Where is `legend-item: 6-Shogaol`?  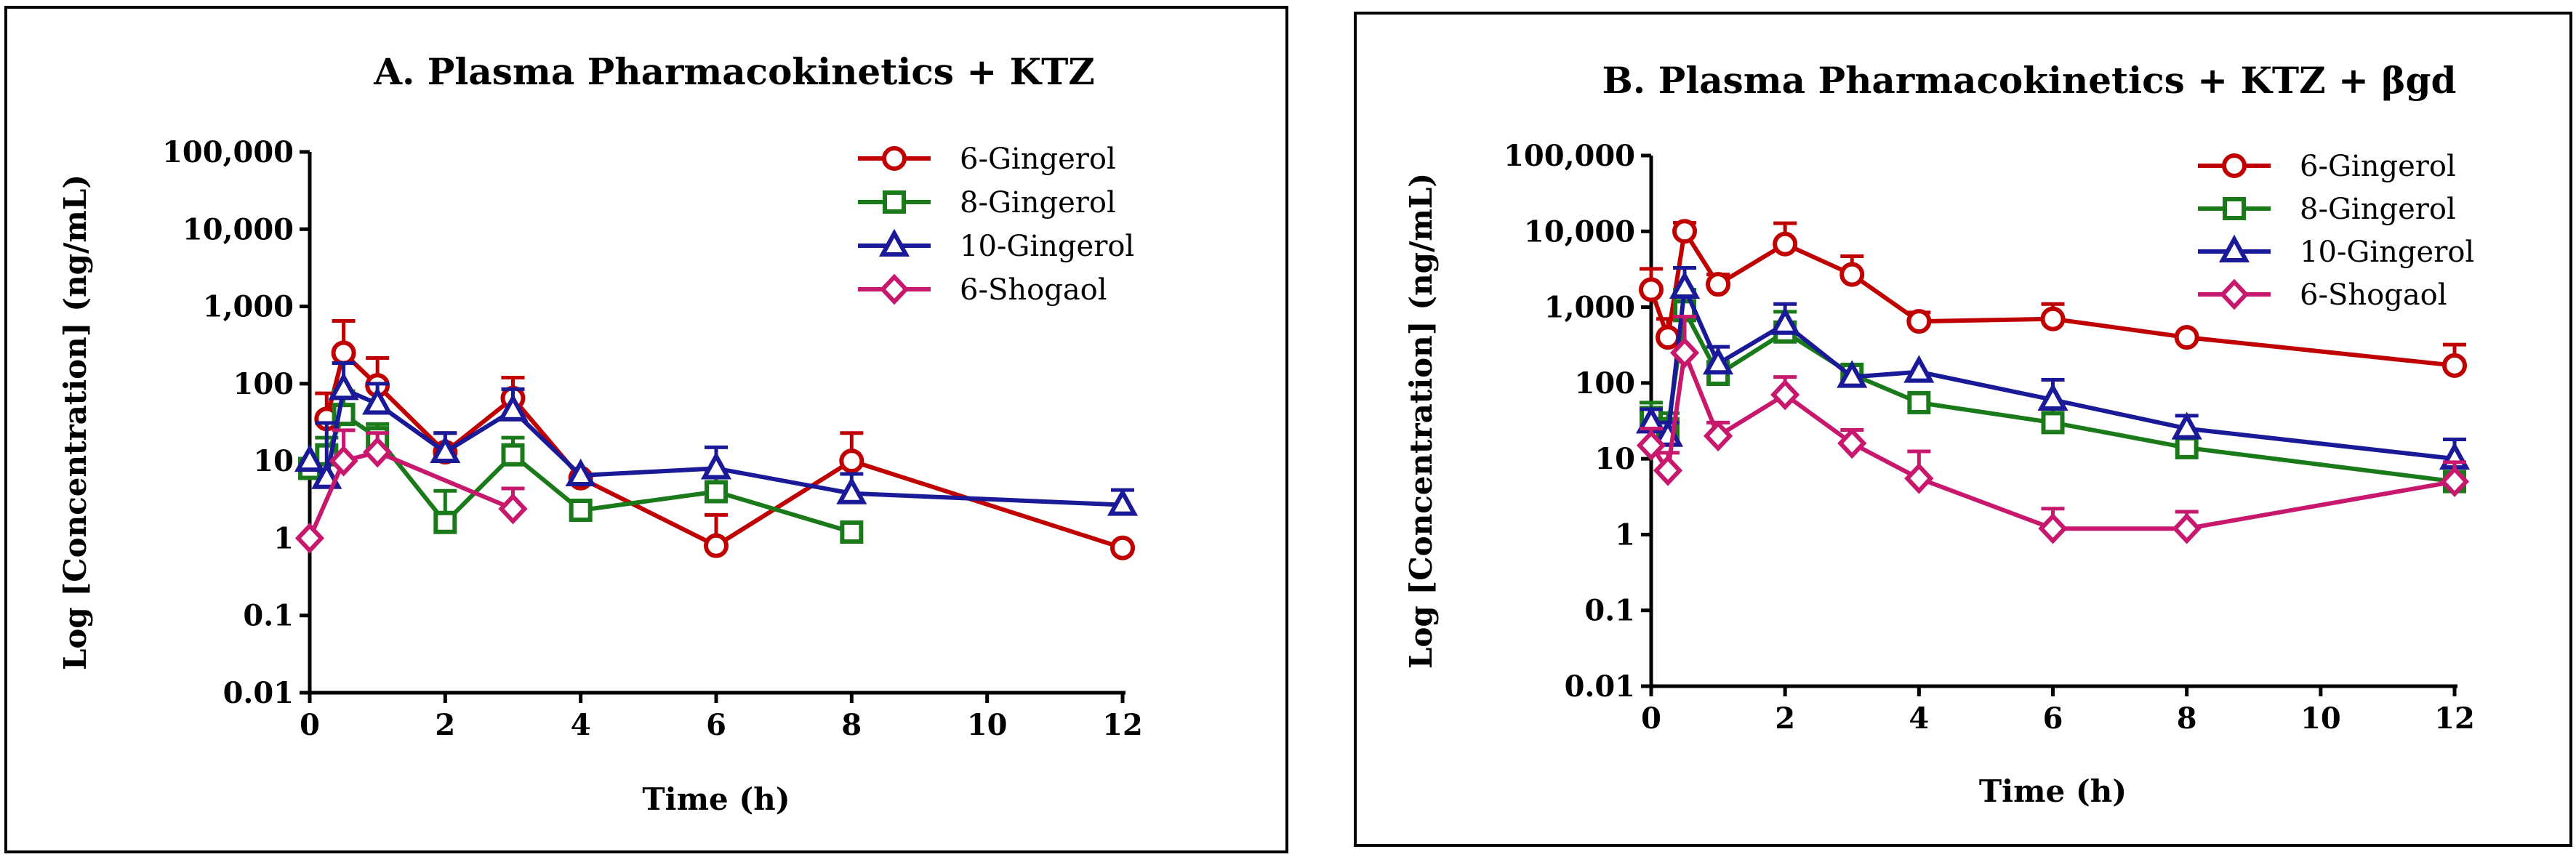 legend-item: 6-Shogaol is located at coordinates (2322, 295).